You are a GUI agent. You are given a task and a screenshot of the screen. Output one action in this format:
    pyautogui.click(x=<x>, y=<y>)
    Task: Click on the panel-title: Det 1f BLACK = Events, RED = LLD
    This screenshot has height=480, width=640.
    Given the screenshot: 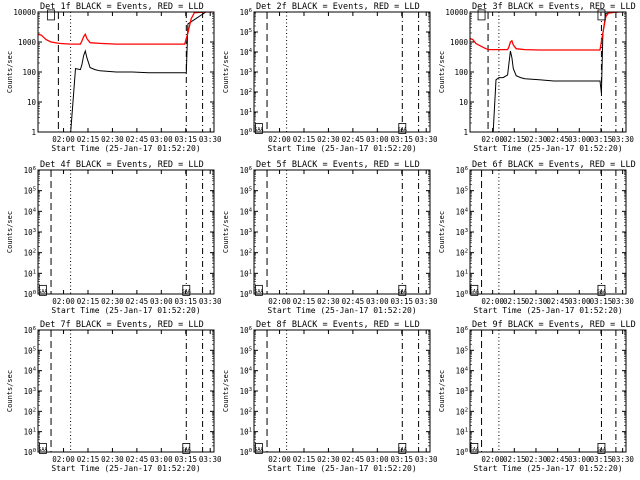 What is the action you would take?
    pyautogui.click(x=122, y=7)
    